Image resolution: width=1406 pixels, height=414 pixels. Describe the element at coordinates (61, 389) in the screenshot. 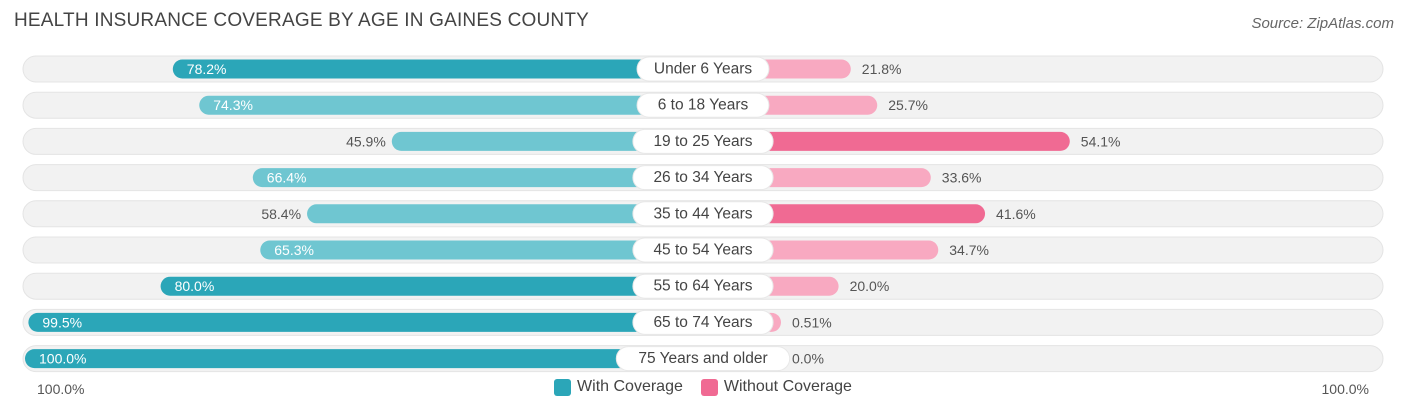

I see `axis-left-label: 100.0%` at that location.